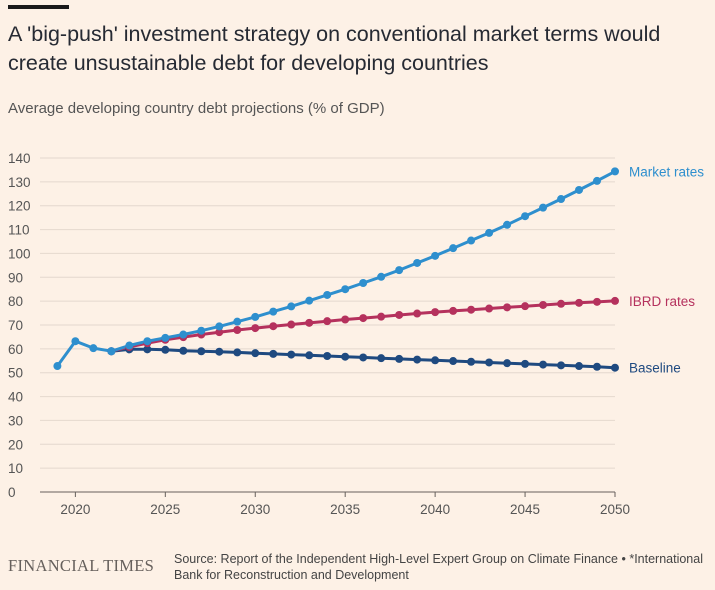  I want to click on y-tick-label: 50, so click(15, 373).